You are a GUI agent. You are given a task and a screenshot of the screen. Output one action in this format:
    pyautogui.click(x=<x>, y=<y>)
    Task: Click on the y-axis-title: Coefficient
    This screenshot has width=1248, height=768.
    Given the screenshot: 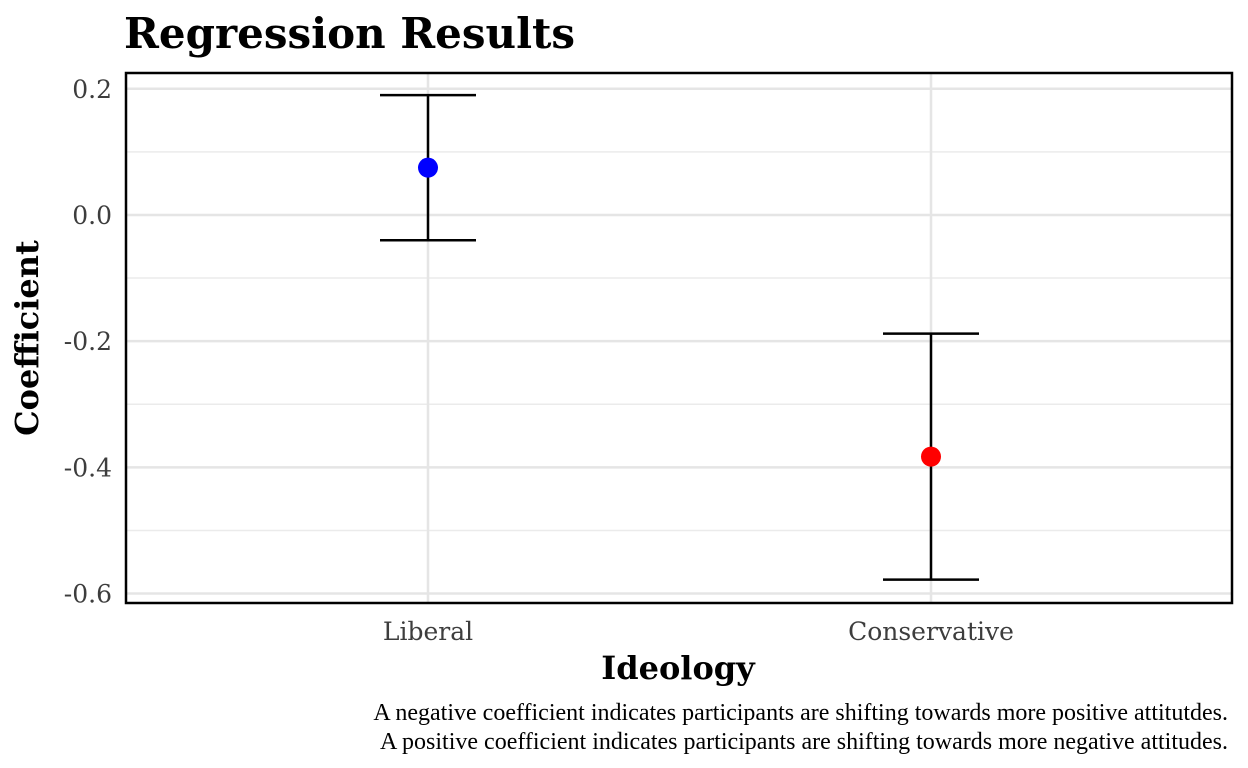 What is the action you would take?
    pyautogui.click(x=27, y=338)
    